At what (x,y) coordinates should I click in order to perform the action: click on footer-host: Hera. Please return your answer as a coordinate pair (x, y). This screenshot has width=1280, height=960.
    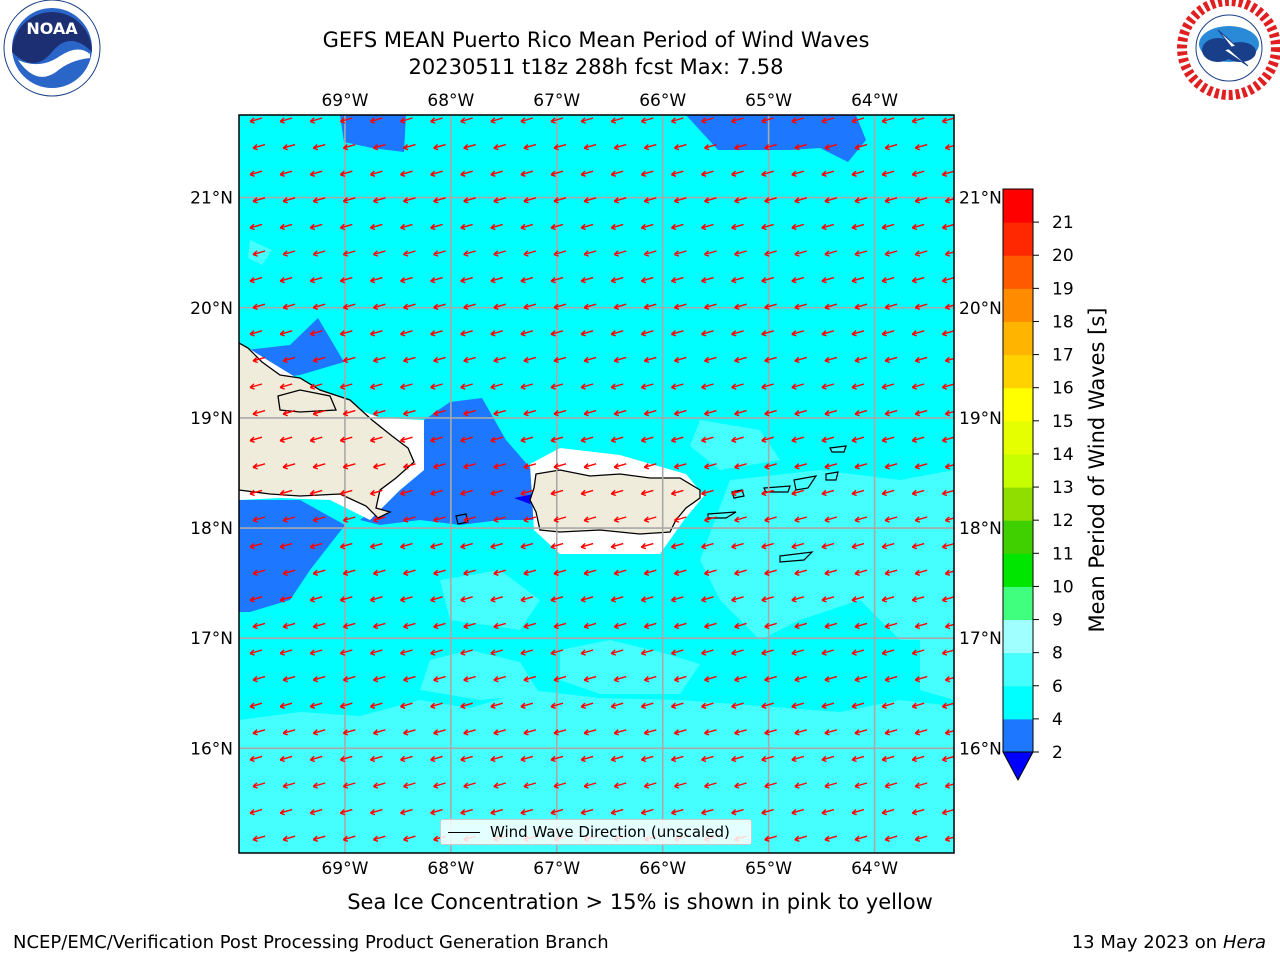
    Looking at the image, I should click on (1244, 942).